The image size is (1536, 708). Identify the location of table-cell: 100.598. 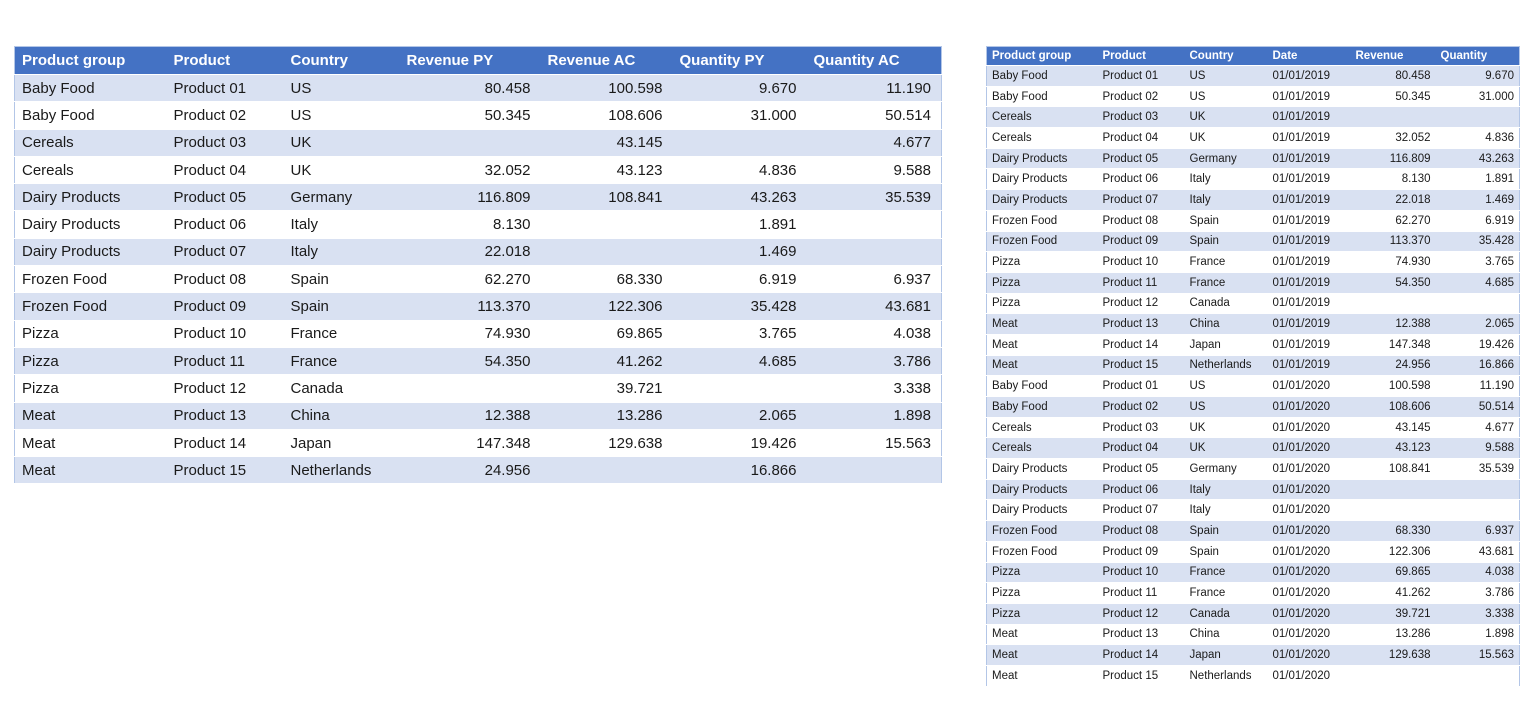
(606, 88).